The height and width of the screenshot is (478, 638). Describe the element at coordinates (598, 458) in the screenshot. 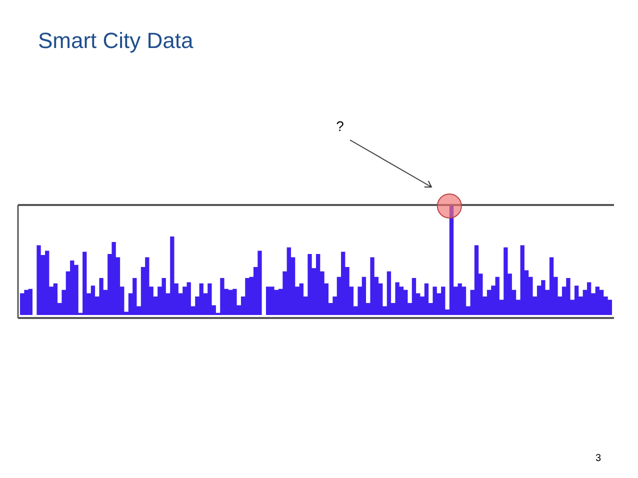

I see `text: 3` at that location.